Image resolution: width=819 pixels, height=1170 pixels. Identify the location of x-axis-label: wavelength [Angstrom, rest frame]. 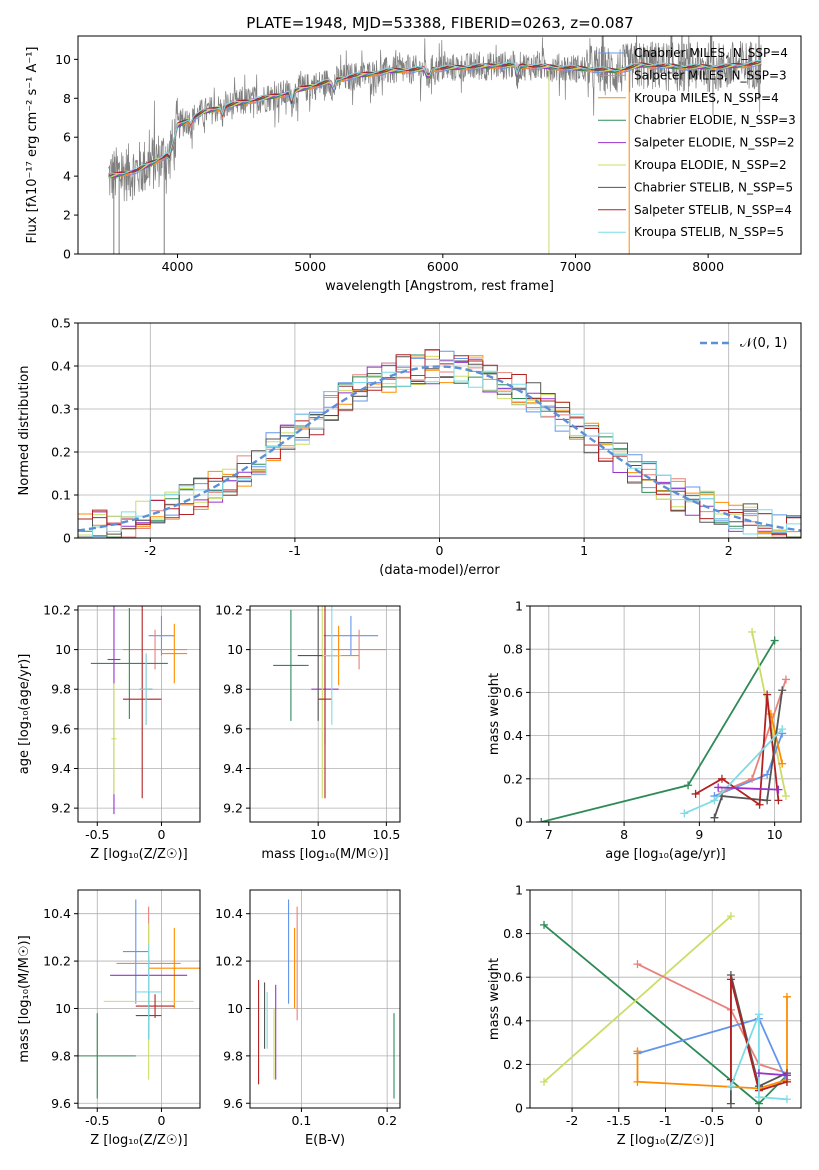
(439, 286).